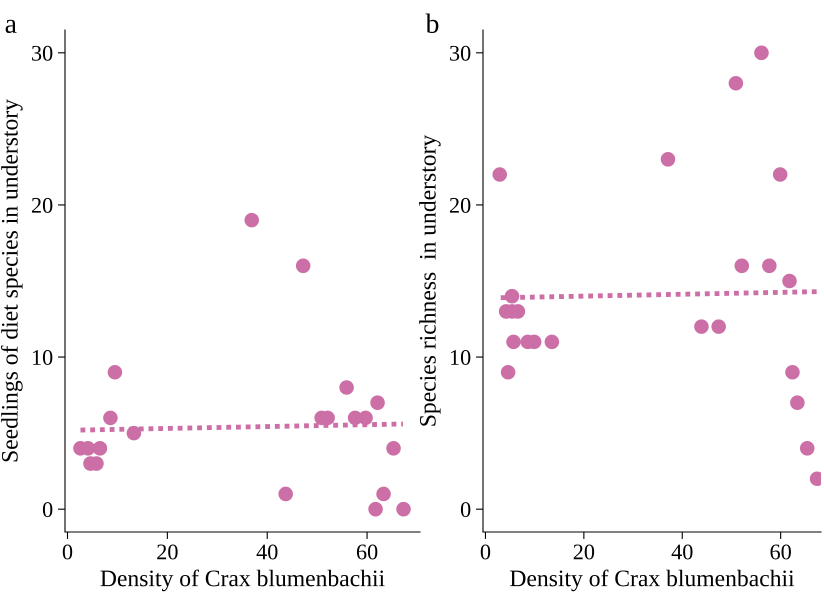 The image size is (824, 592). What do you see at coordinates (11, 280) in the screenshot?
I see `y-axis-title: Seedlings of diet species in understory` at bounding box center [11, 280].